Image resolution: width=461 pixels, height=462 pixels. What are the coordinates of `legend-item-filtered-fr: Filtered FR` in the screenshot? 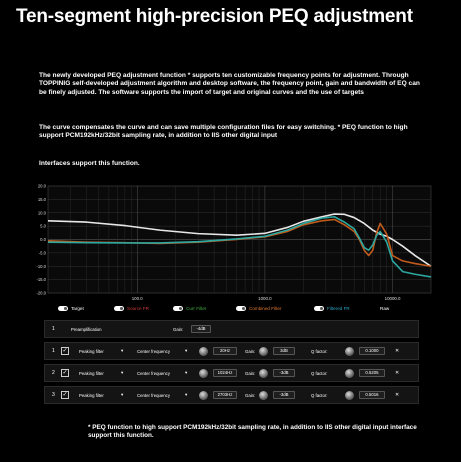 It's located at (332, 308).